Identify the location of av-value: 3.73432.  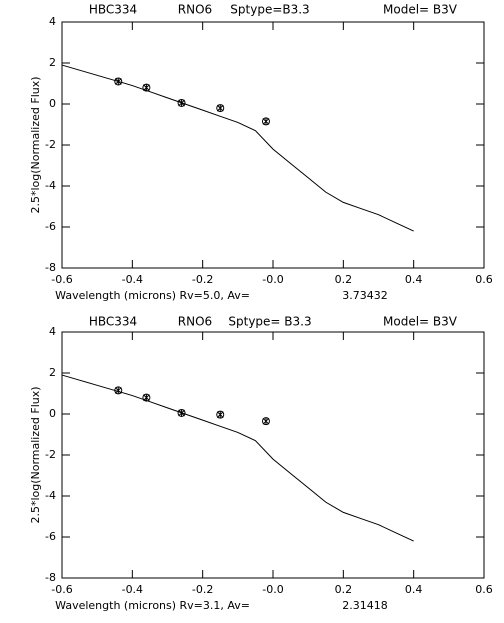
(365, 295).